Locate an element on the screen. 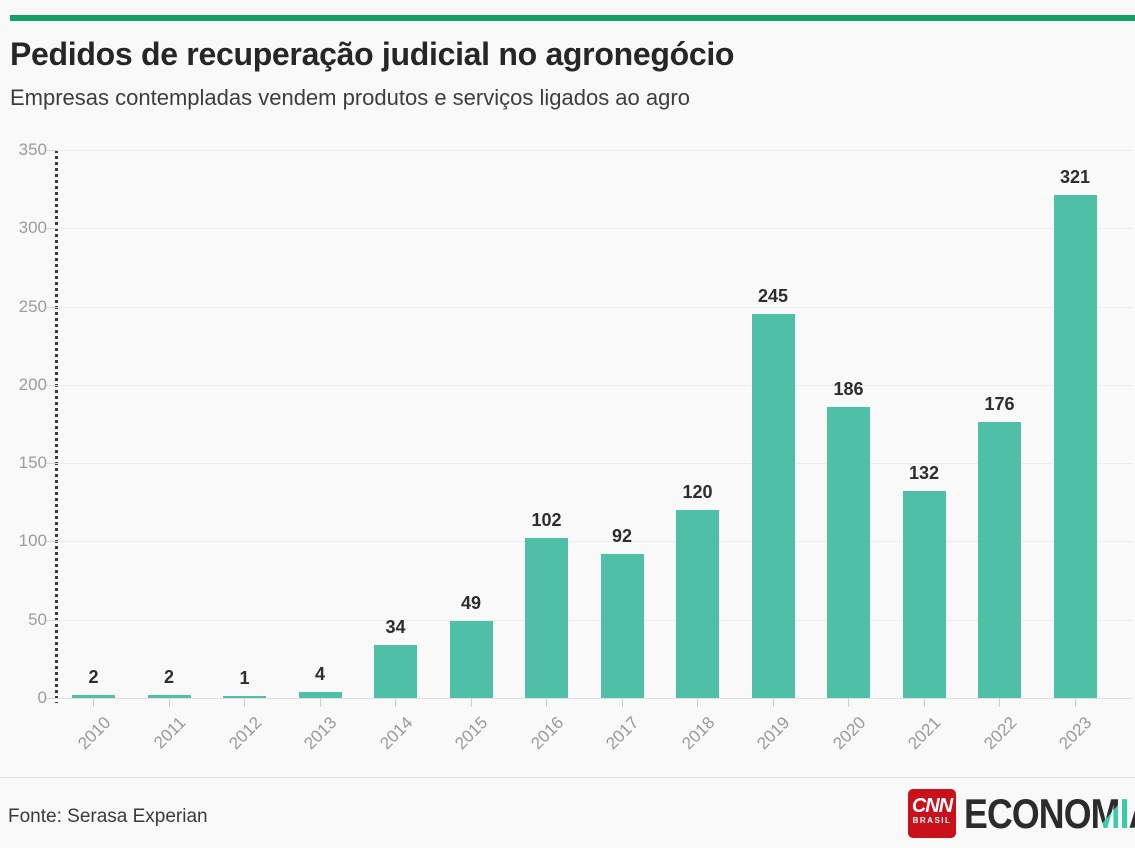 Image resolution: width=1135 pixels, height=848 pixels. y-axis-tick-label: 100 is located at coordinates (32, 541).